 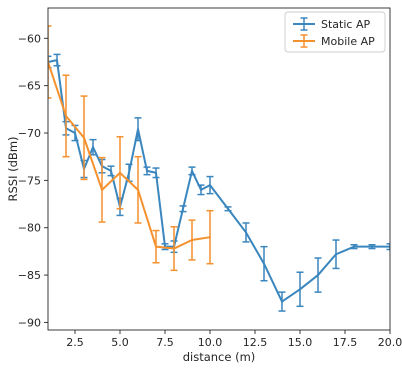 What do you see at coordinates (29, 38) in the screenshot?
I see `y-tick-label: −60` at bounding box center [29, 38].